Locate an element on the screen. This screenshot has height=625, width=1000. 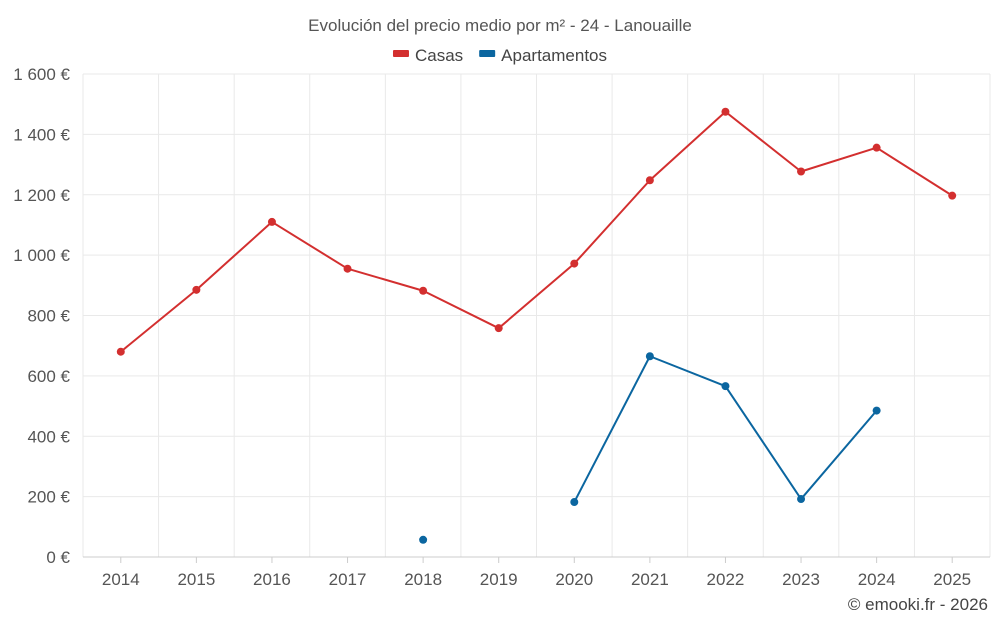
legend-item-casas: Casas is located at coordinates (427, 55).